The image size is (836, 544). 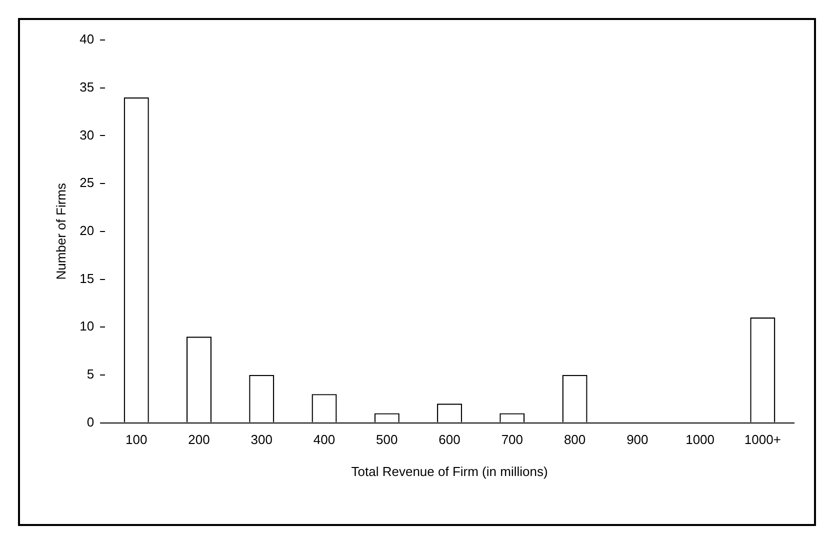 I want to click on x-tick-label: 100, so click(x=137, y=440).